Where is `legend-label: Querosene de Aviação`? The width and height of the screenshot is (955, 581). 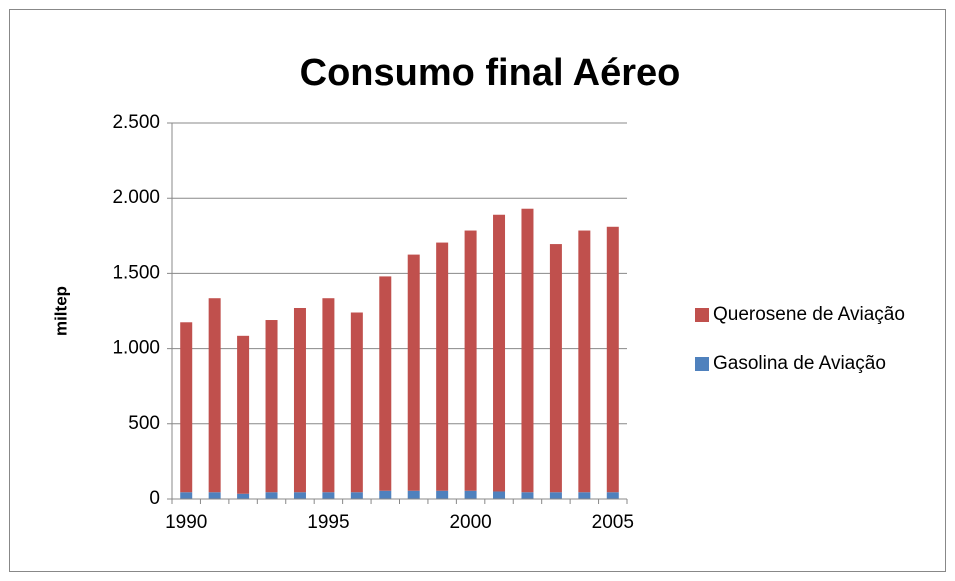
legend-label: Querosene de Aviação is located at coordinates (809, 314).